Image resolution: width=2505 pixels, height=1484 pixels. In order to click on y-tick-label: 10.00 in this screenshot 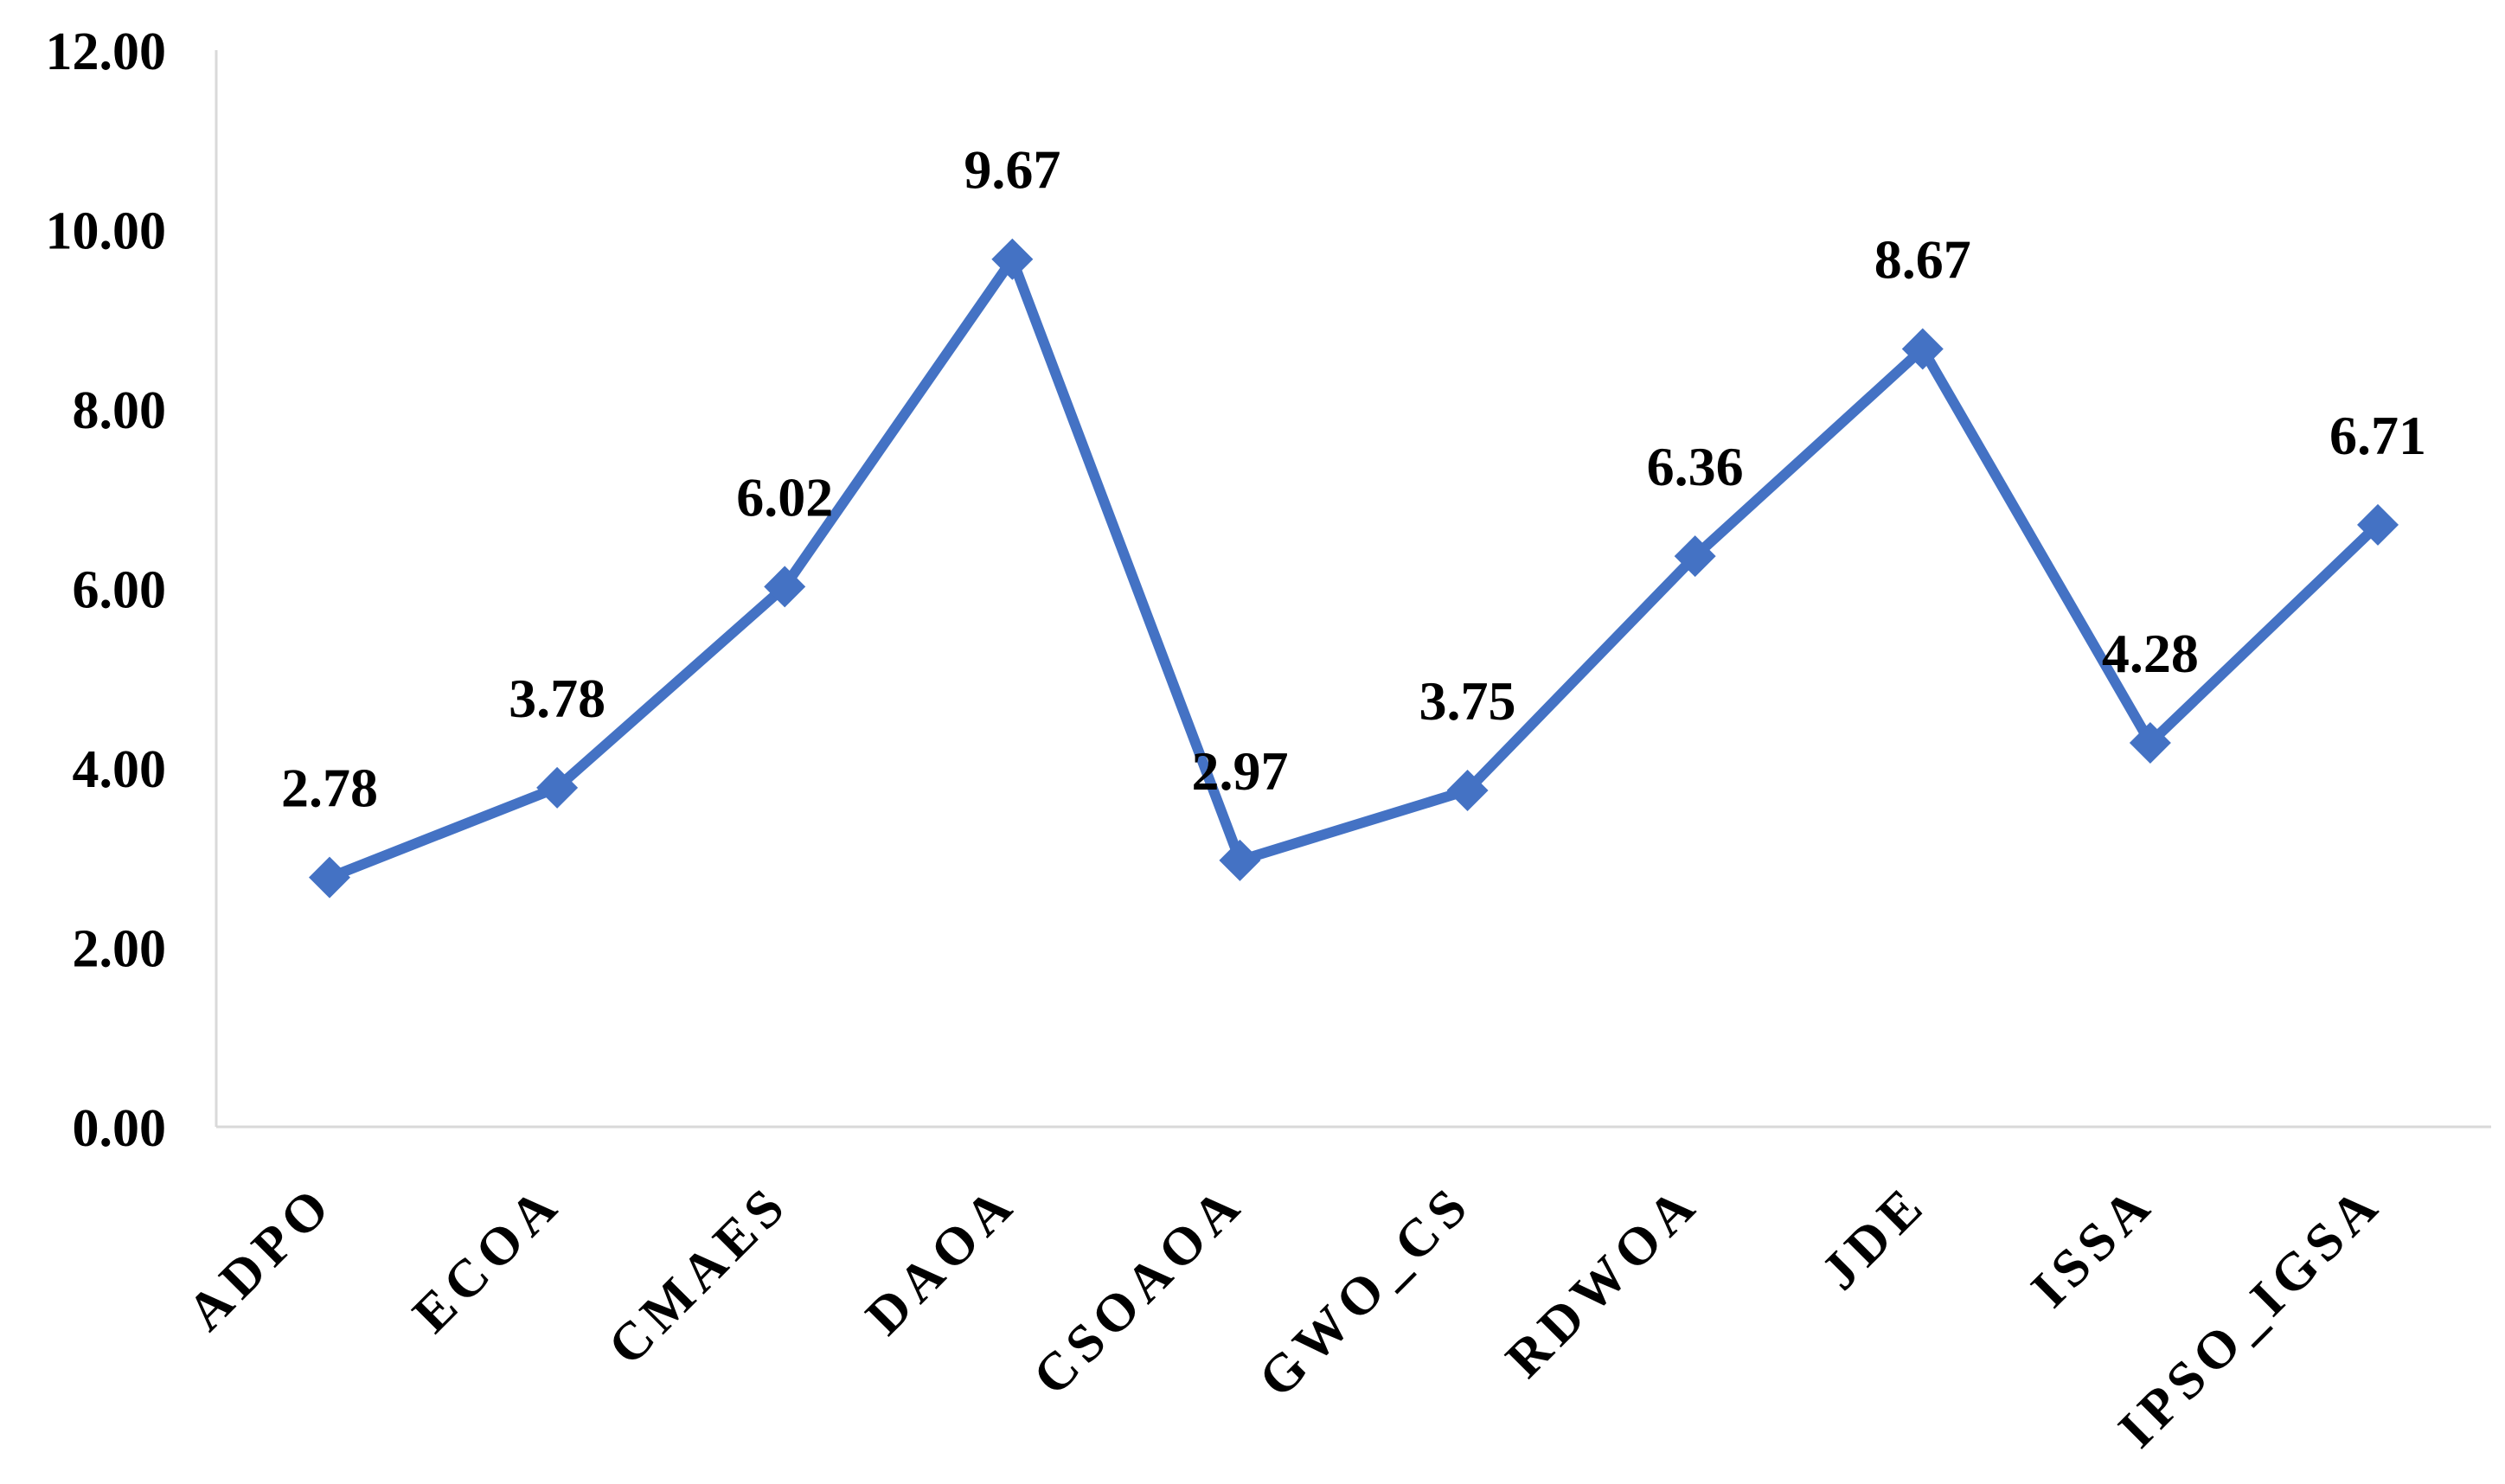, I will do `click(106, 232)`.